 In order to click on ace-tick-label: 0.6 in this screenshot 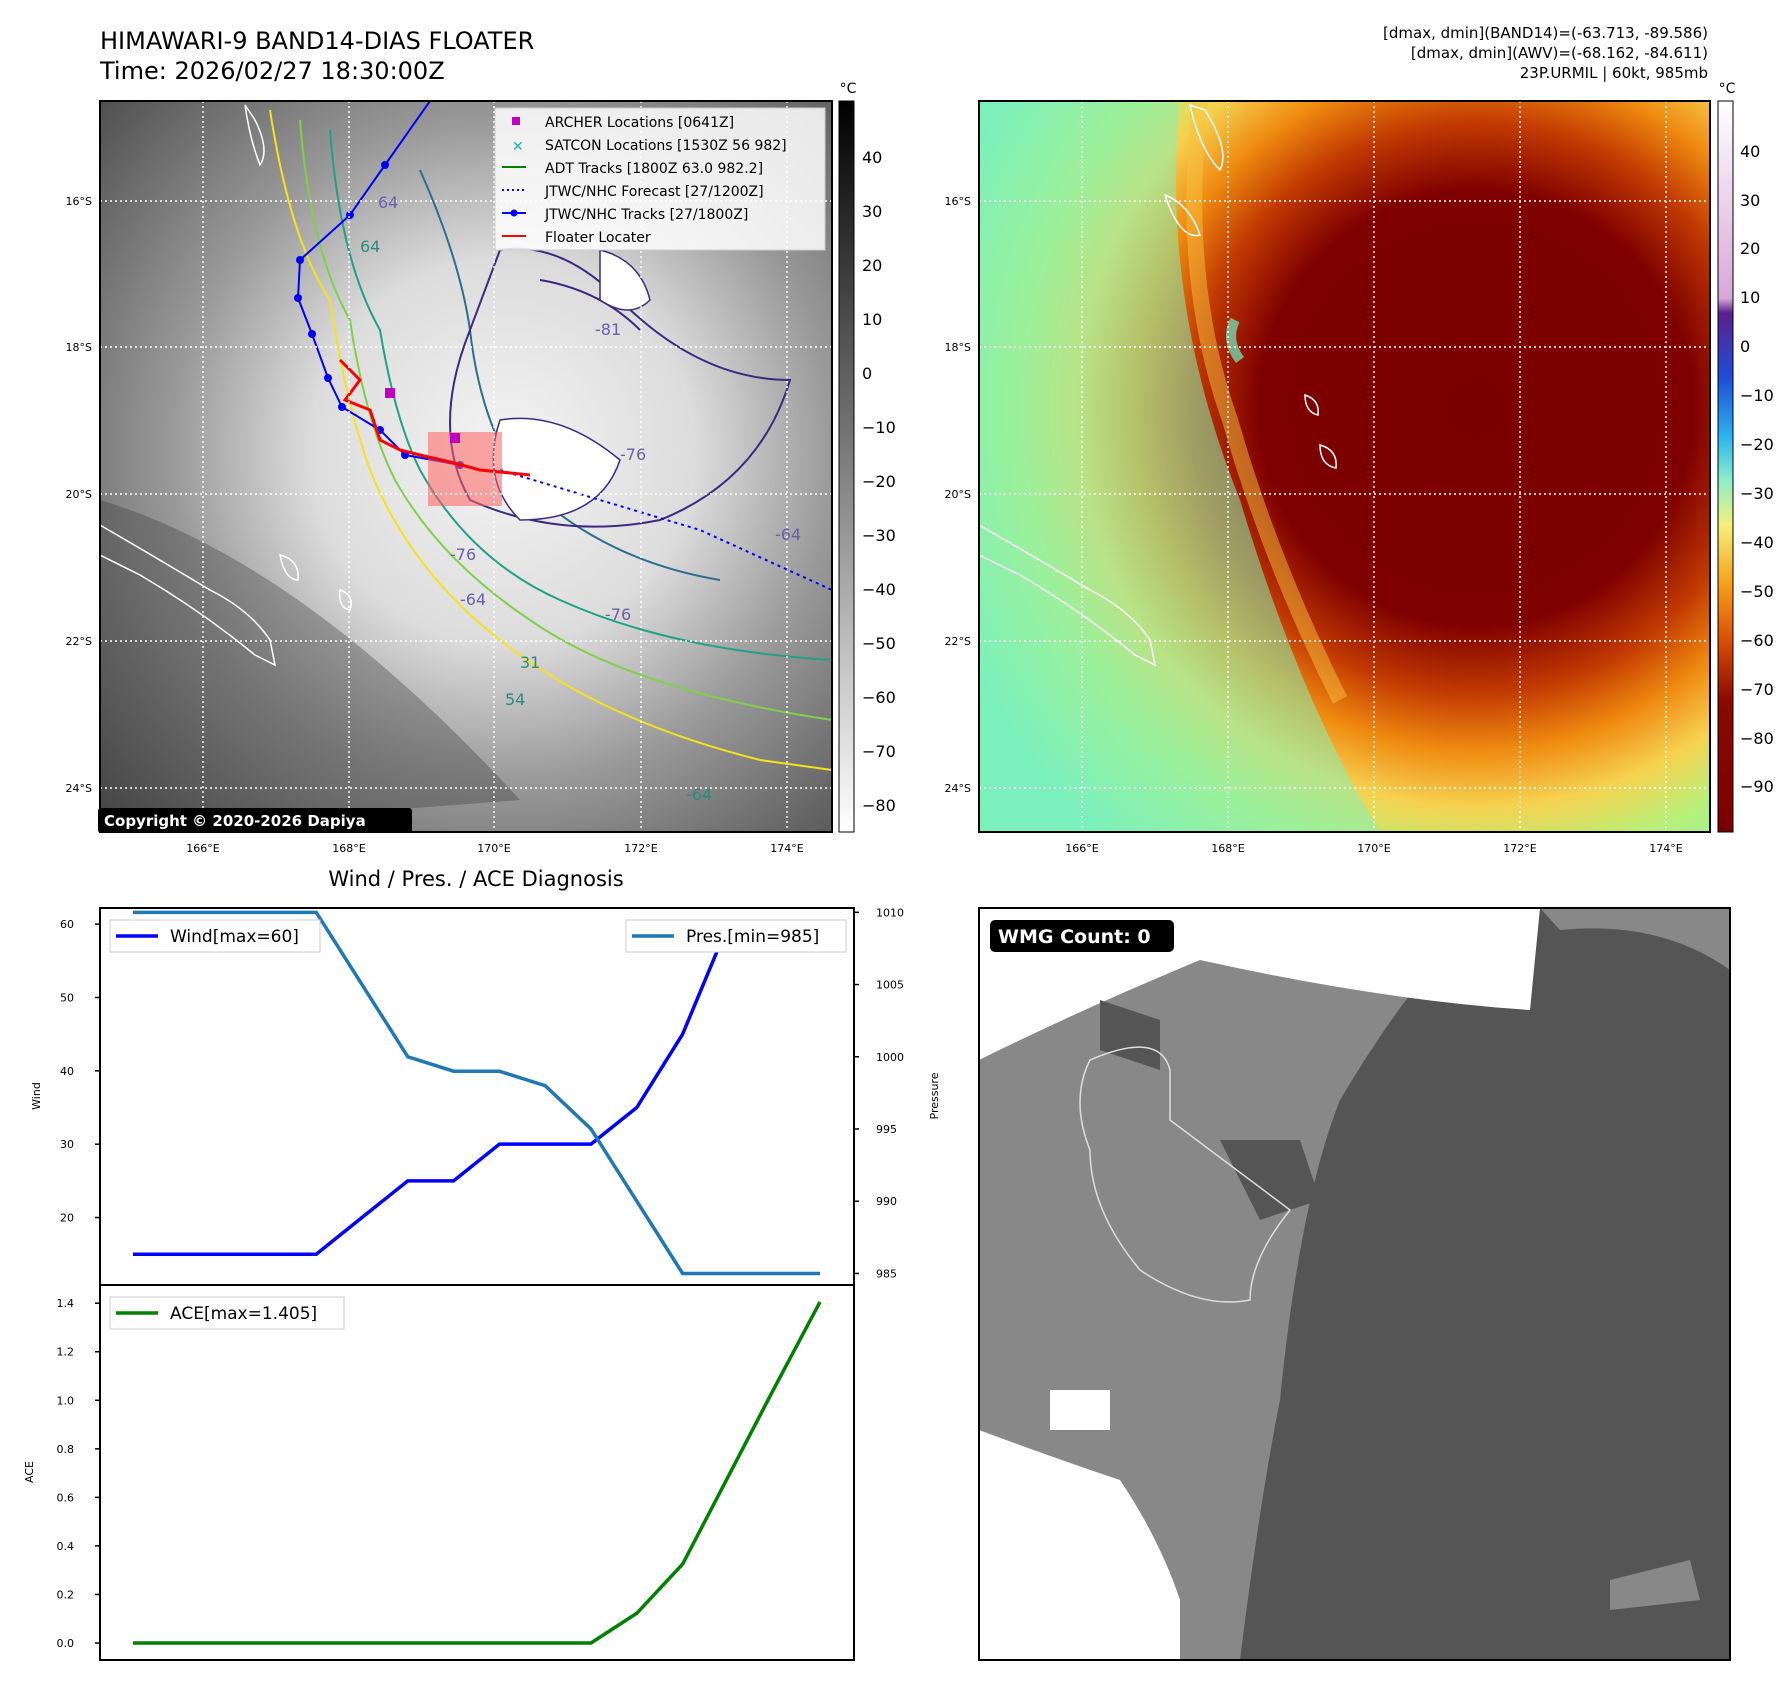, I will do `click(66, 1497)`.